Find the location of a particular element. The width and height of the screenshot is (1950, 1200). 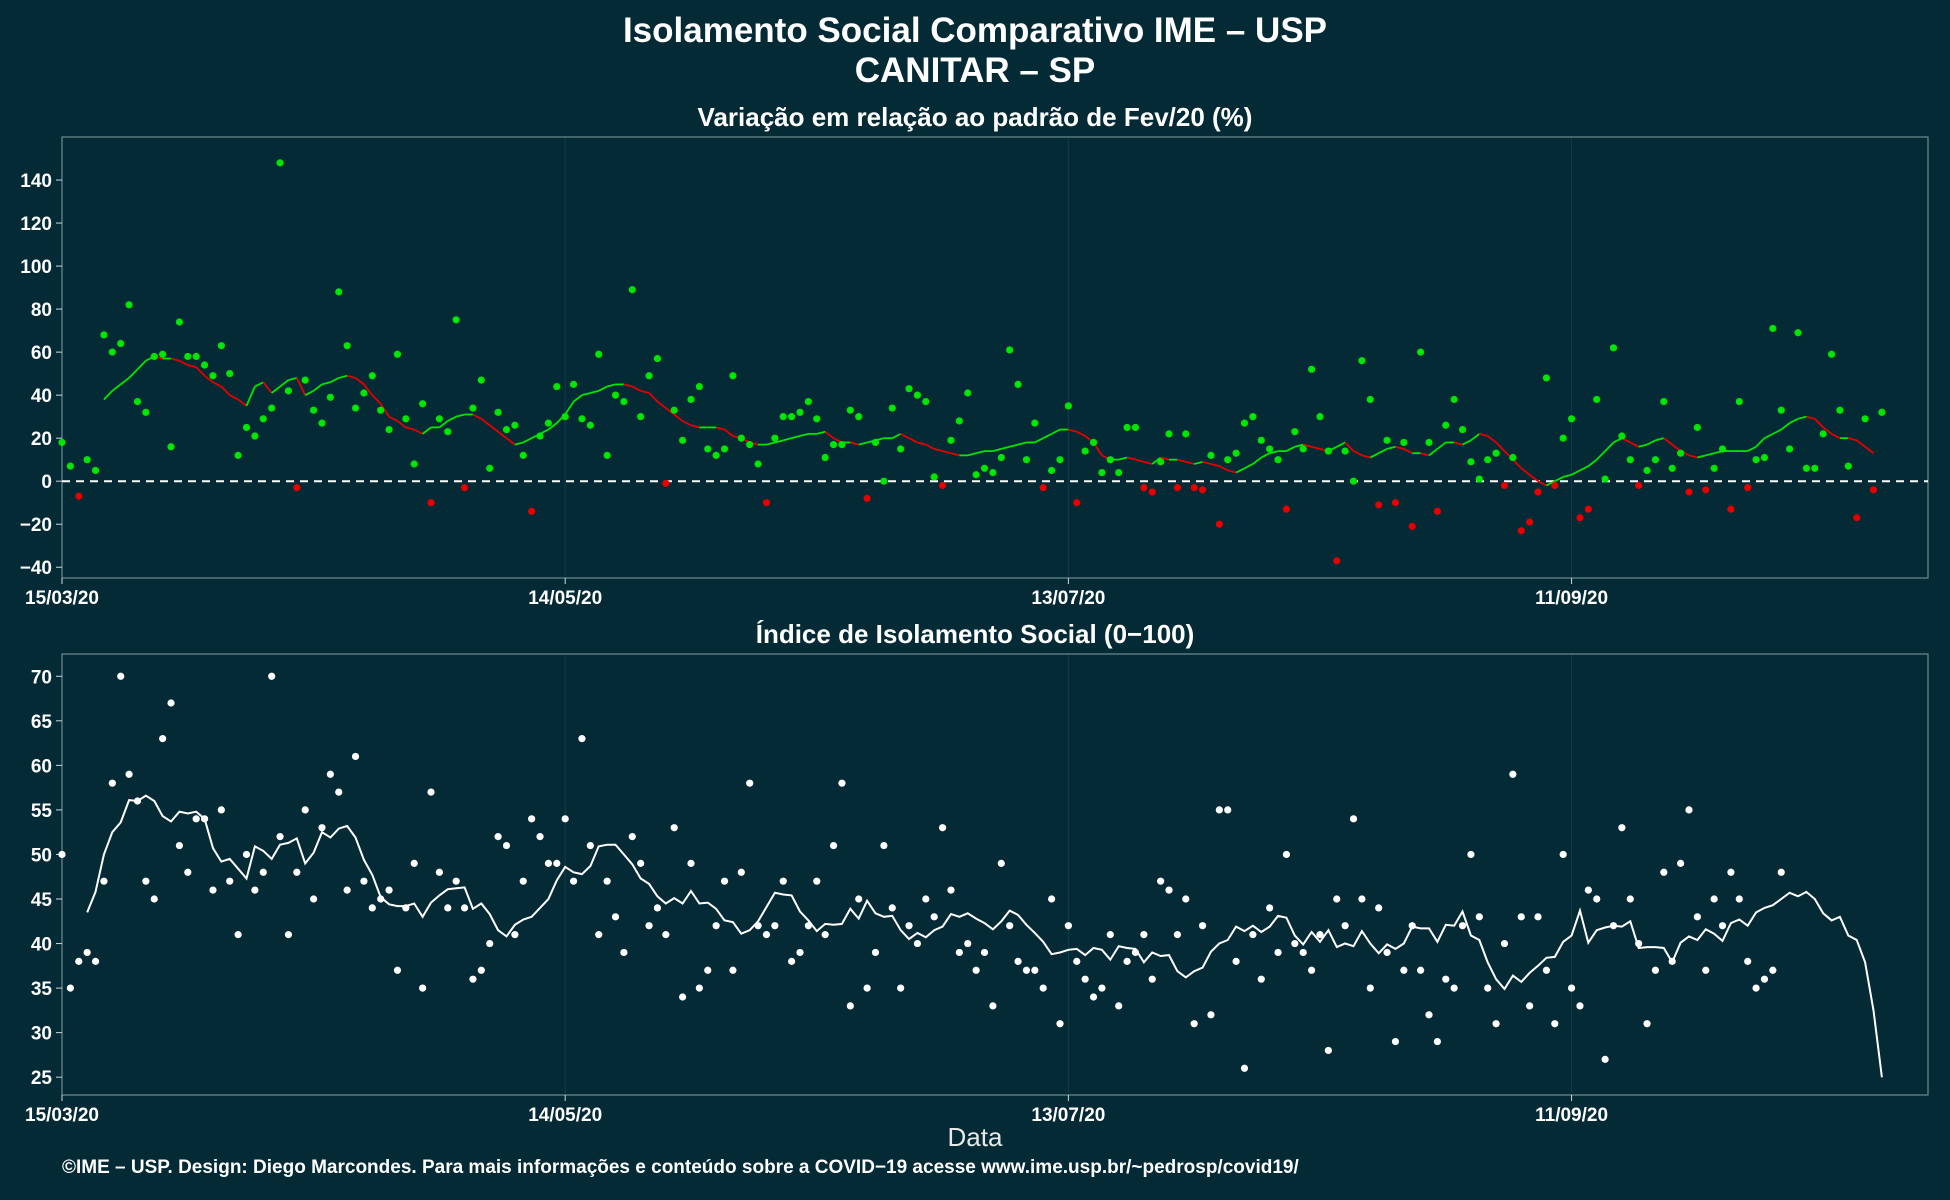

x-axis-label: Data is located at coordinates (975, 1137).